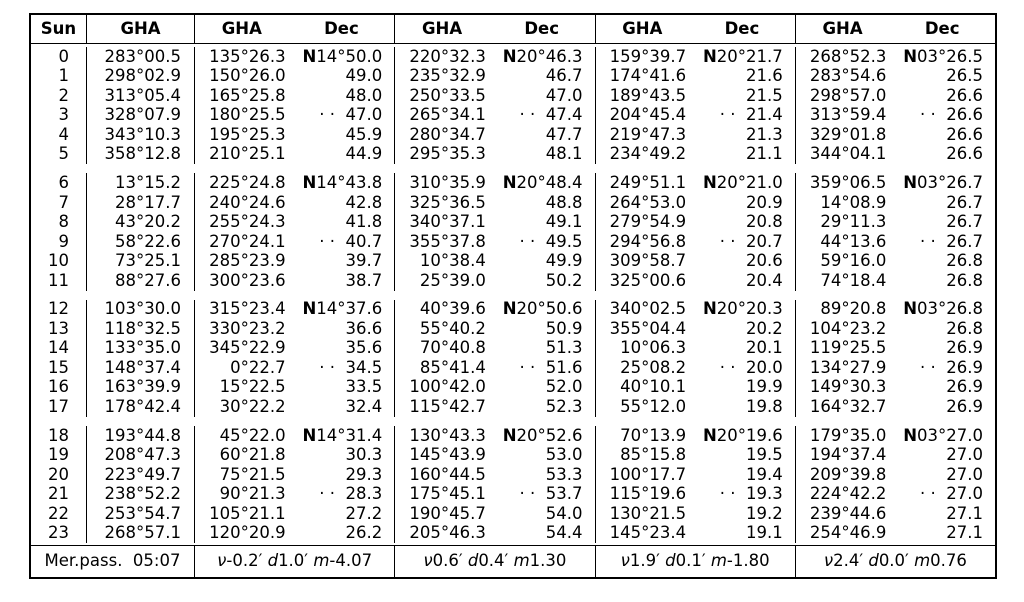 The image size is (1024, 602). Describe the element at coordinates (848, 182) in the screenshot. I see `gha-value: 359°06.5` at that location.